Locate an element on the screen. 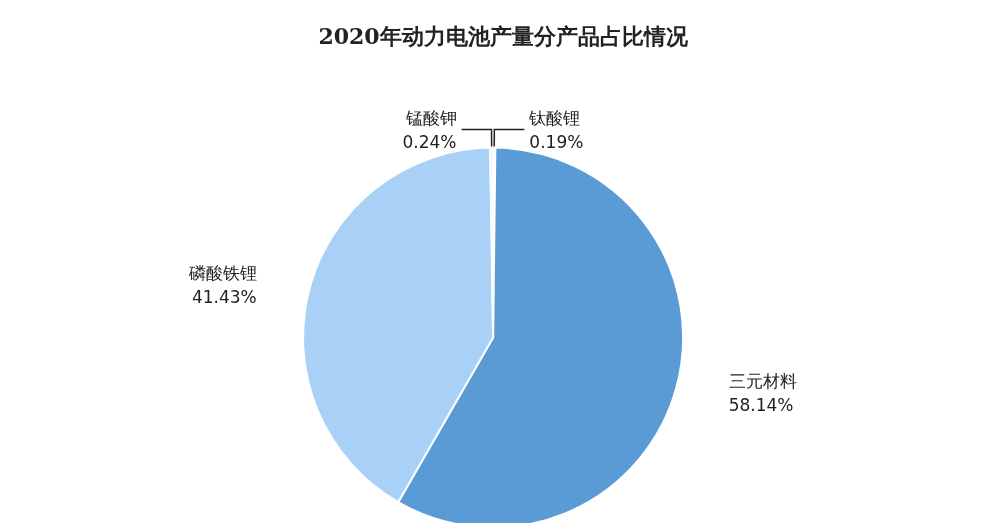 The image size is (1006, 531). data-label: 0.24% is located at coordinates (429, 141).